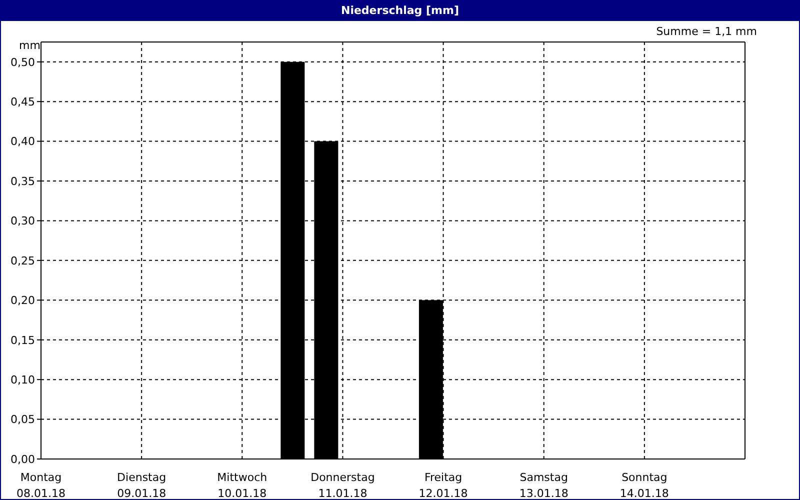  What do you see at coordinates (543, 485) in the screenshot?
I see `x-tick-label: Samstag 13.01.18` at bounding box center [543, 485].